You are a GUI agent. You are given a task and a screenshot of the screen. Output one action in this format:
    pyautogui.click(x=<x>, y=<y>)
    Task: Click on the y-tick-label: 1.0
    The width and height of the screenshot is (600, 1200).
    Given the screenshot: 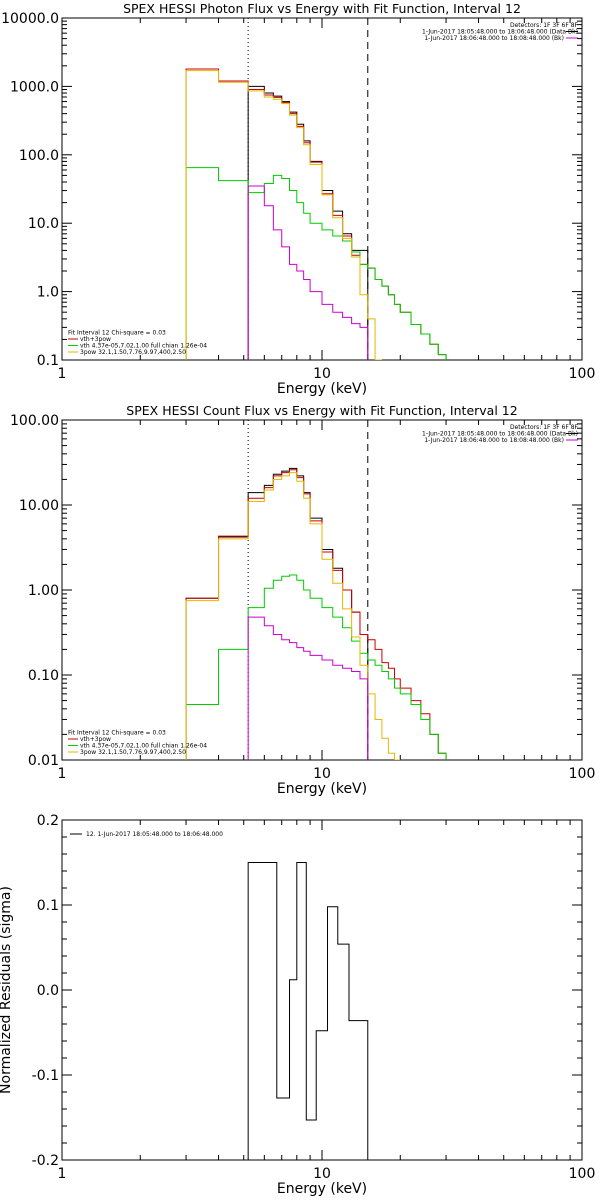 What is the action you would take?
    pyautogui.click(x=48, y=293)
    